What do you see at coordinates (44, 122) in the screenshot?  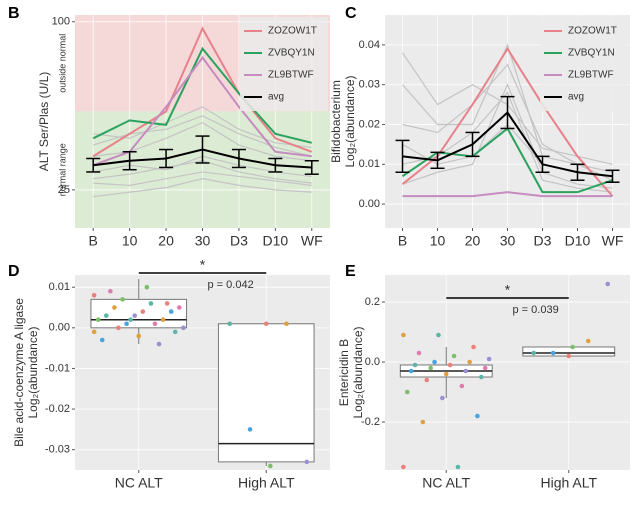 I see `y-axis-label: ALT Ser/Plas (U/L)` at bounding box center [44, 122].